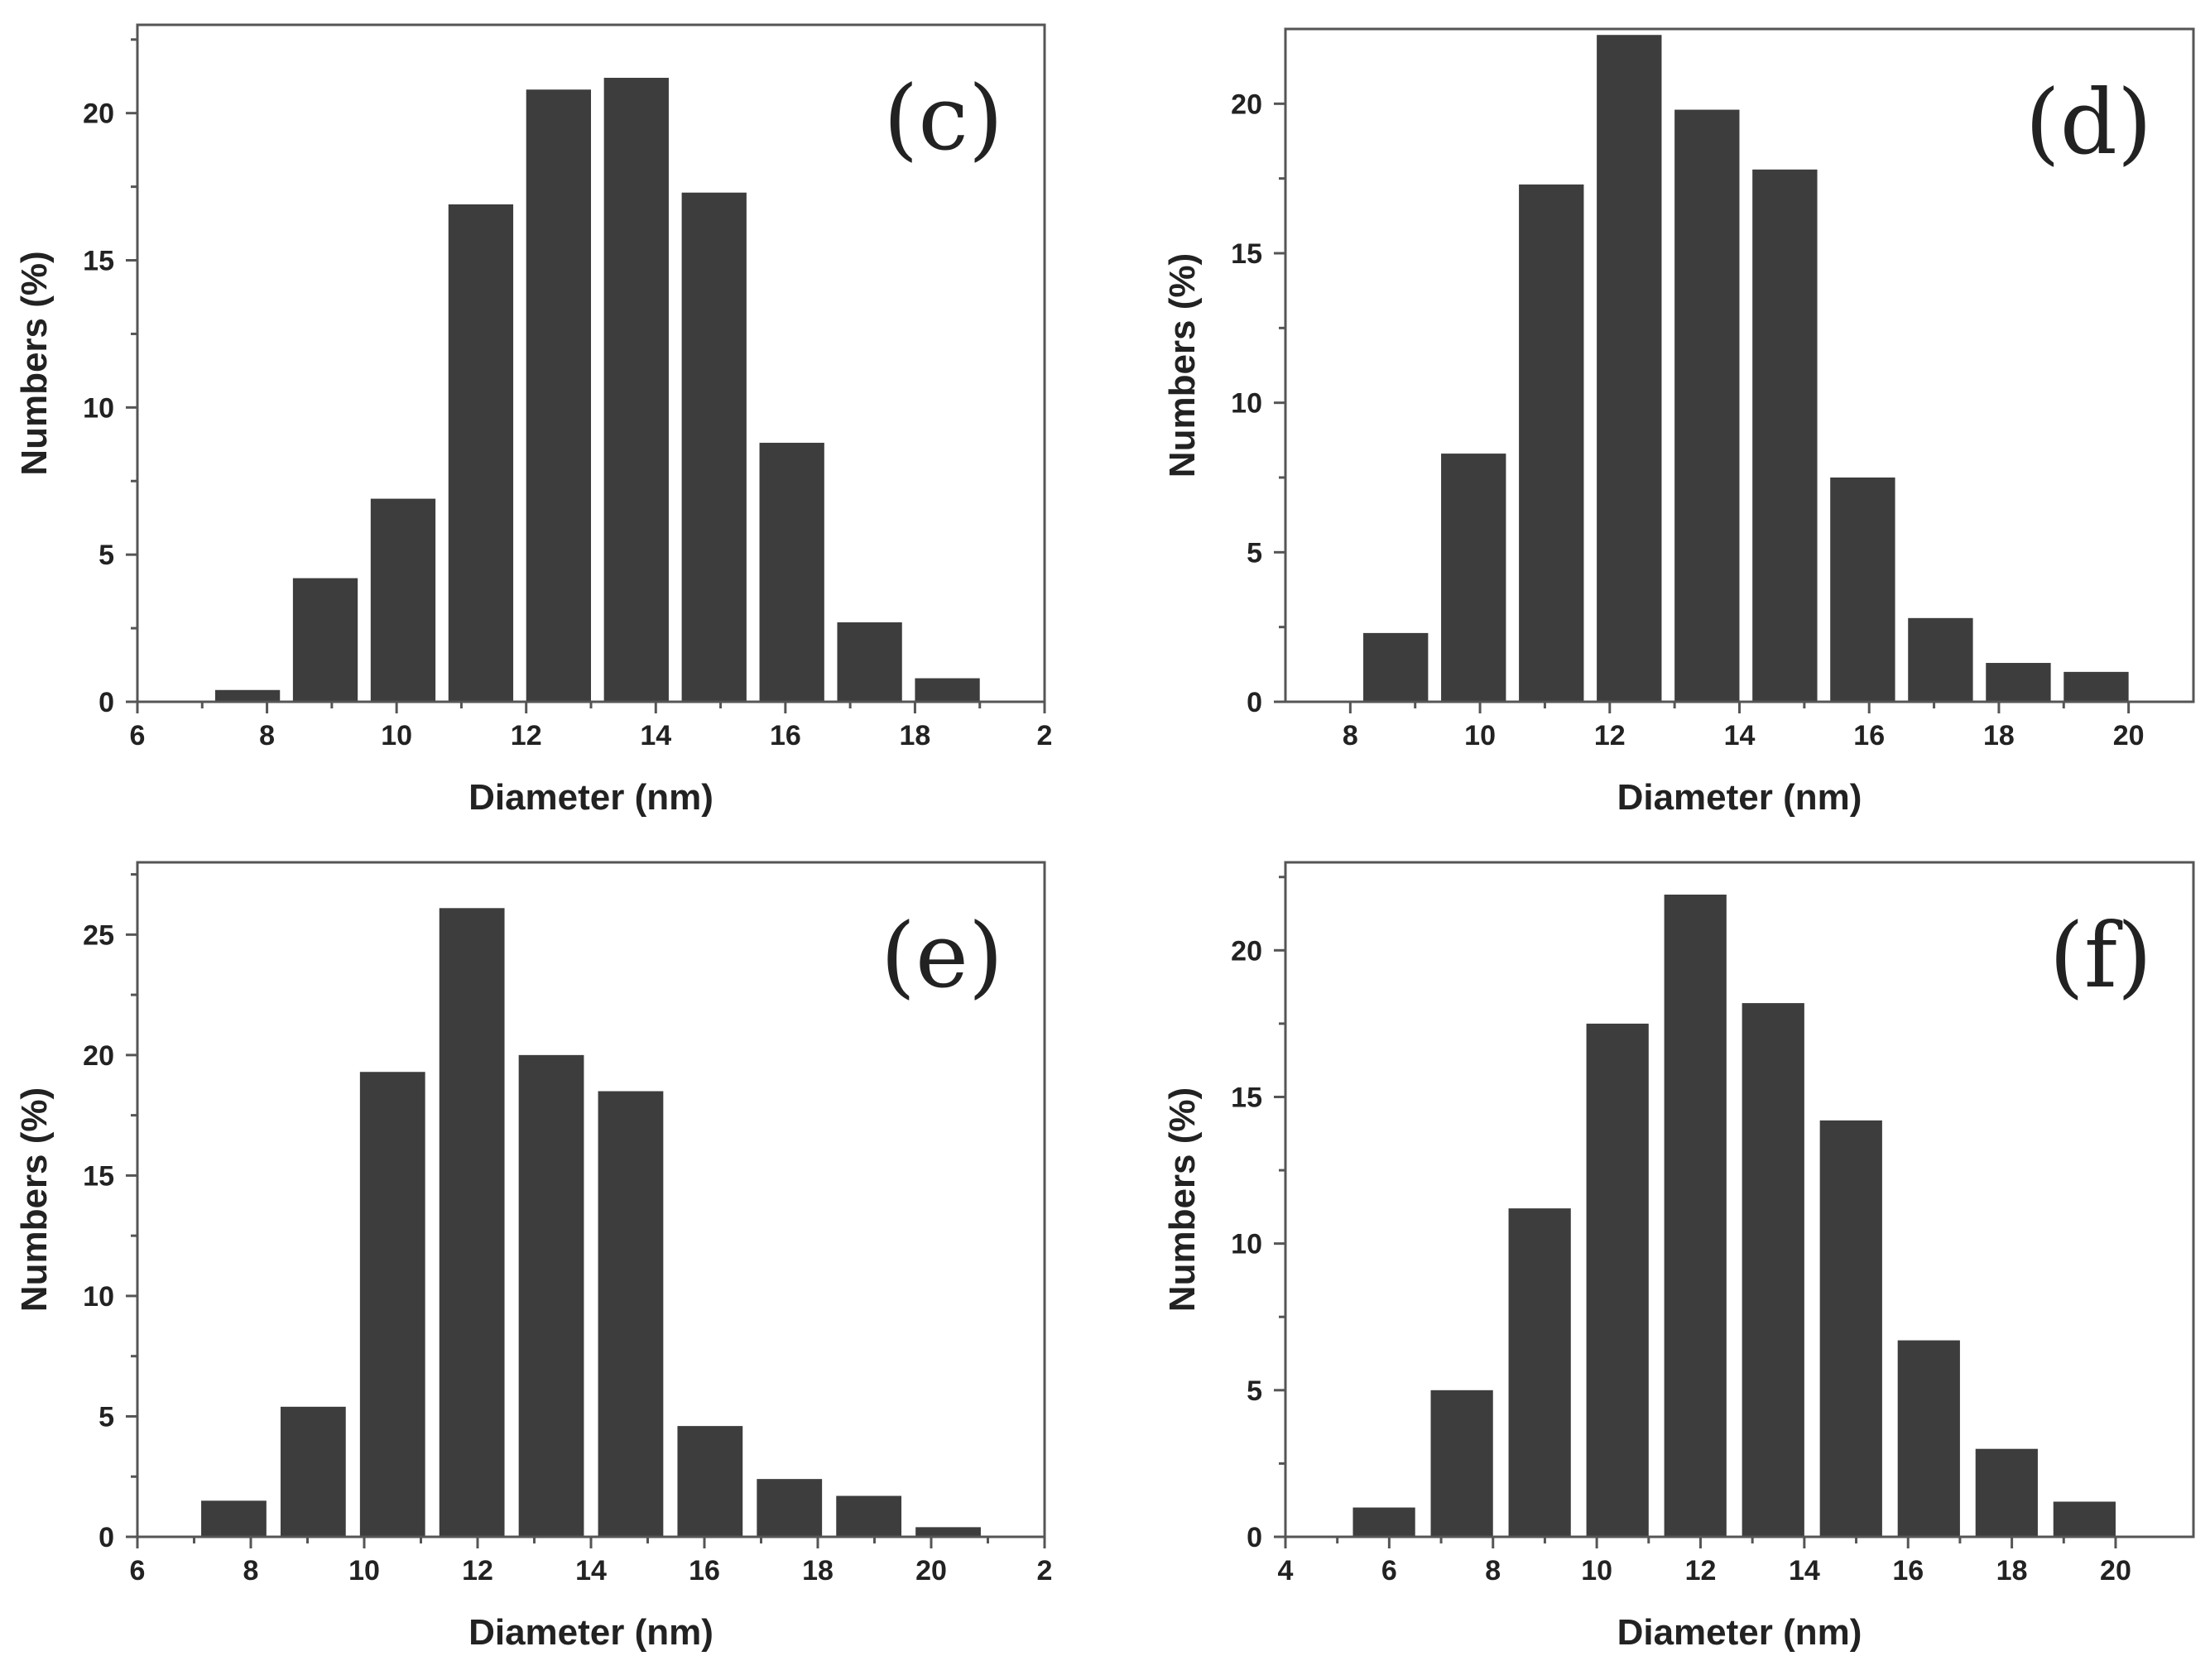 Image resolution: width=2210 pixels, height=1680 pixels. What do you see at coordinates (2088, 123) in the screenshot?
I see `panel-label: (d)` at bounding box center [2088, 123].